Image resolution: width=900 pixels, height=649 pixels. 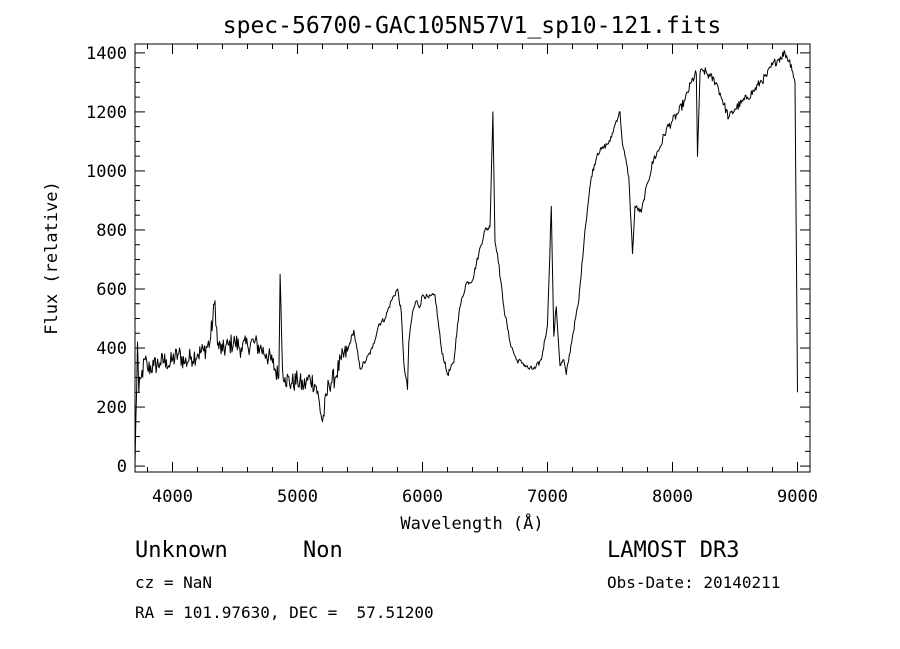 I want to click on coordinates: RA = 101.97630, DEC = 57.51200, so click(x=284, y=612).